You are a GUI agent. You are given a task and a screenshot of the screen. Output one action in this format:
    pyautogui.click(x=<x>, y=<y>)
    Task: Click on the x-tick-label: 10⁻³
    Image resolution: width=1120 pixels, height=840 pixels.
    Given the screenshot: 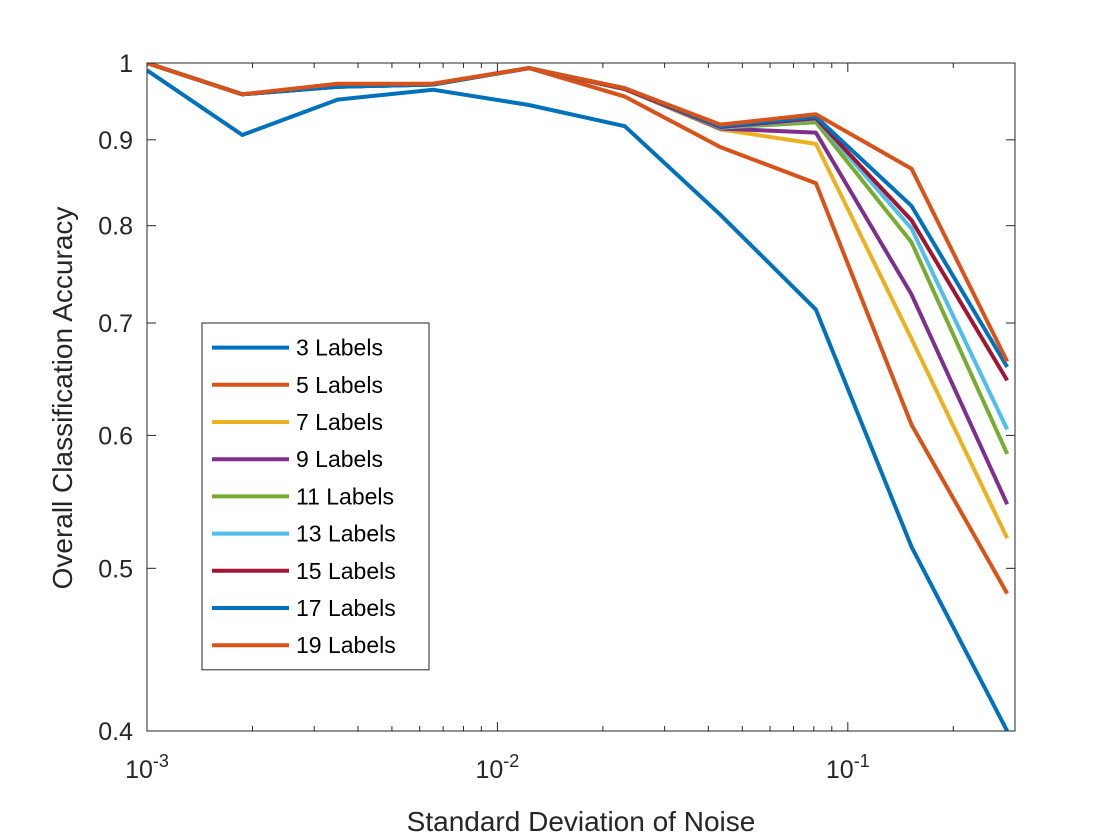 What is the action you would take?
    pyautogui.click(x=147, y=767)
    